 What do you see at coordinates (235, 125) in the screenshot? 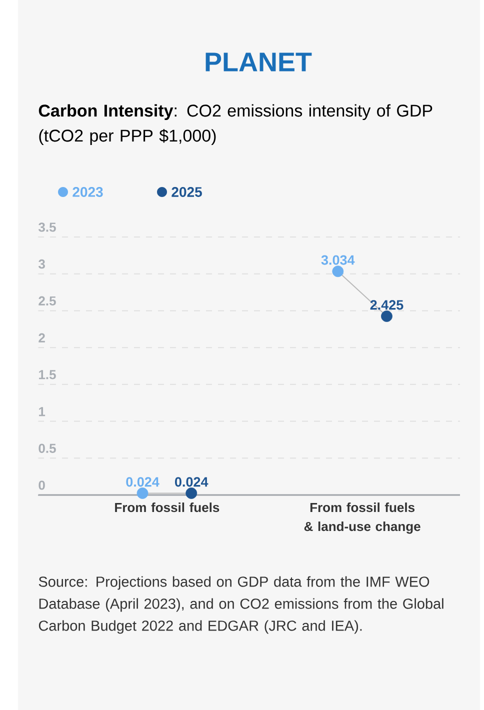
I see `chart-subtitle: Carbon Intensity: CO2 emissions intensity of GDP (tCO2 per PPP $1,000)` at bounding box center [235, 125].